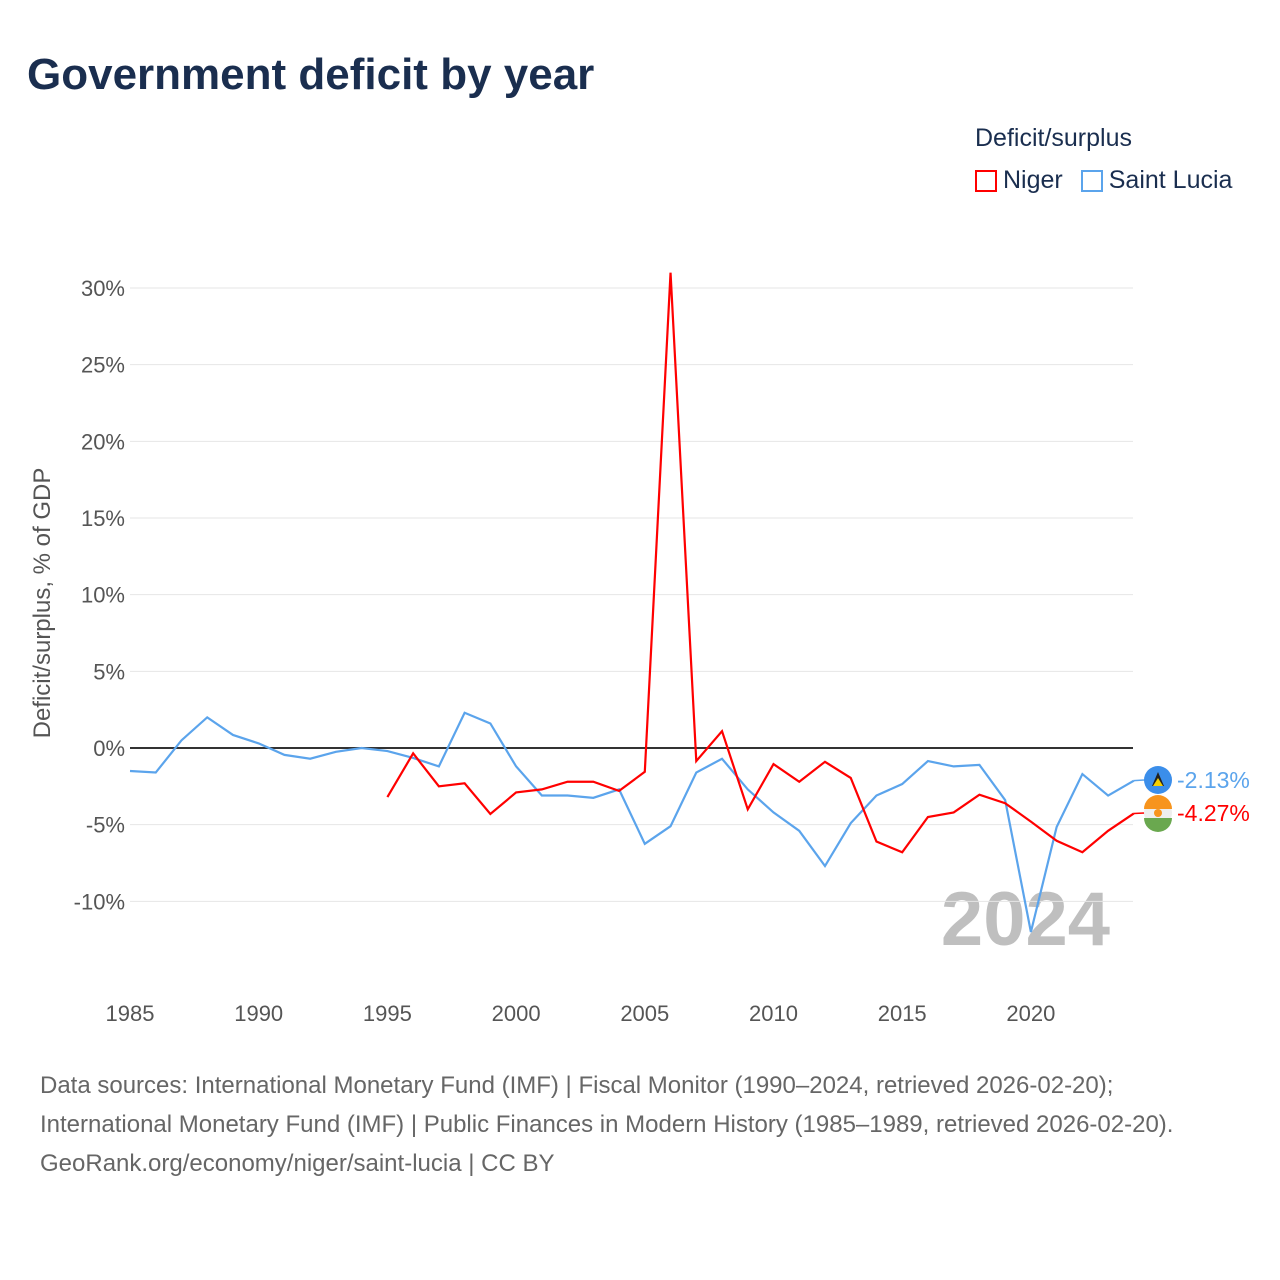 The height and width of the screenshot is (1280, 1280). Describe the element at coordinates (1030, 1013) in the screenshot. I see `x-tick-label: 2020` at that location.